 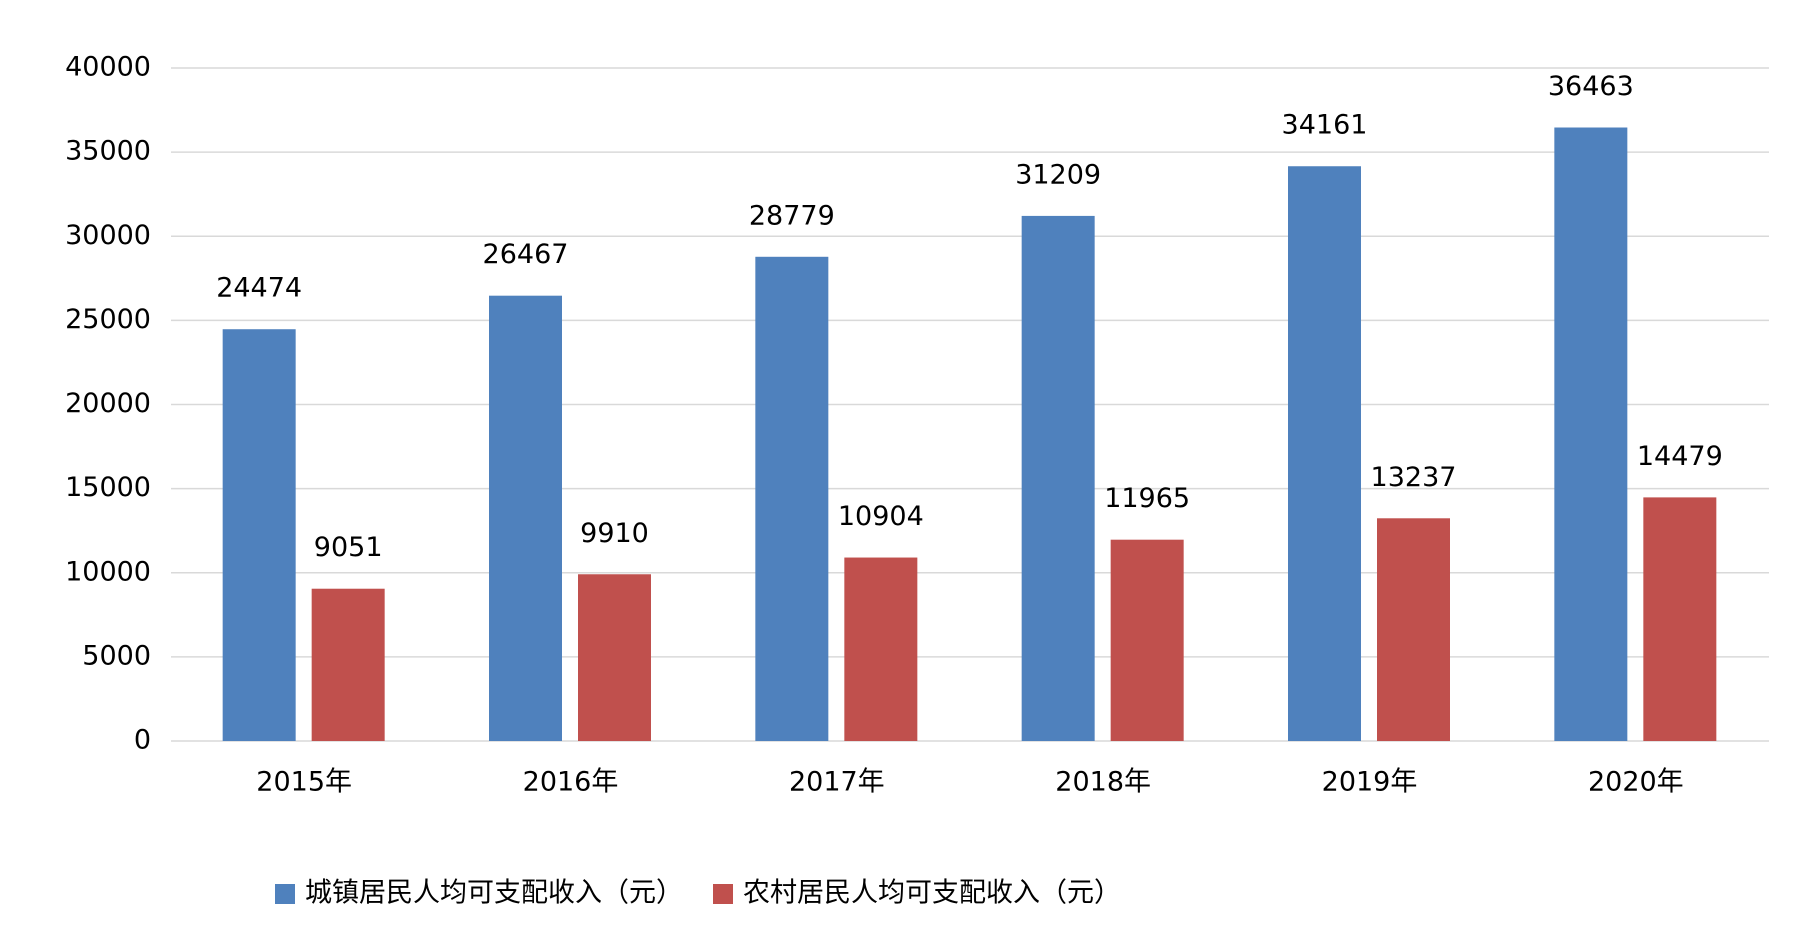 What do you see at coordinates (108, 67) in the screenshot?
I see `y-tick-label: 40000` at bounding box center [108, 67].